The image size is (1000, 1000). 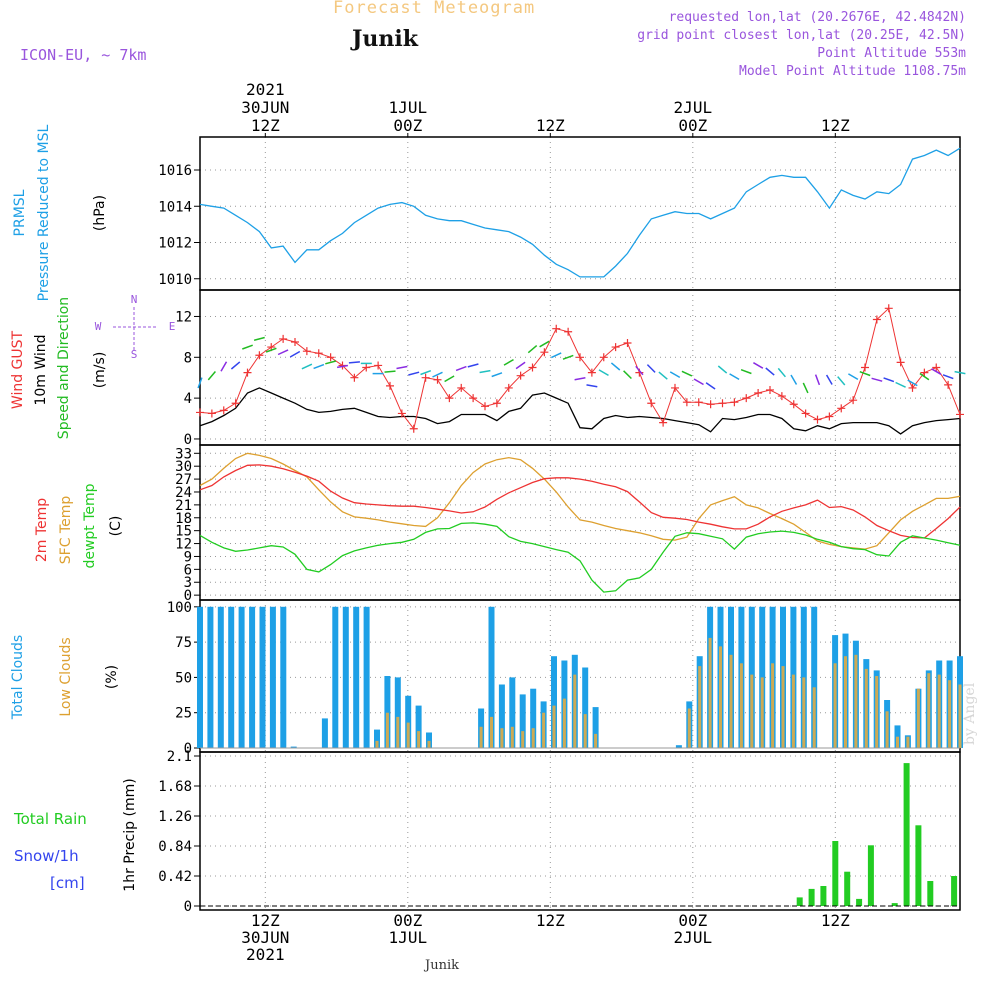 I want to click on top-axis-label: 1JUL, so click(x=408, y=107).